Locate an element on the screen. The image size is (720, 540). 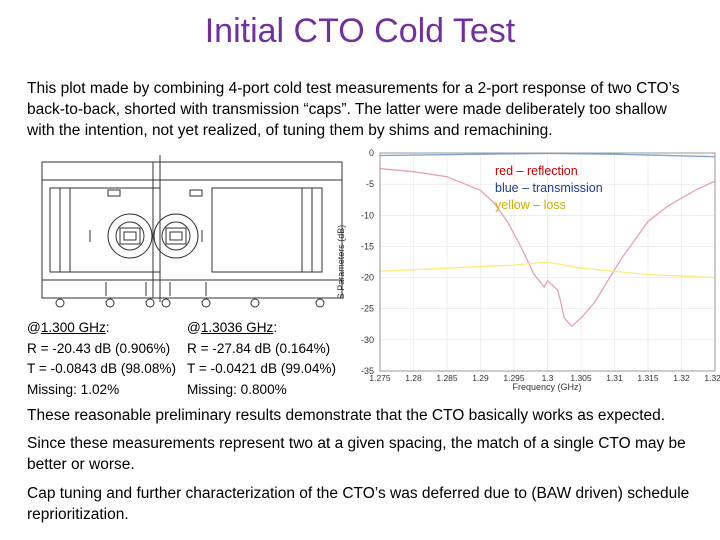
y-tick-label: -30 is located at coordinates (367, 340).